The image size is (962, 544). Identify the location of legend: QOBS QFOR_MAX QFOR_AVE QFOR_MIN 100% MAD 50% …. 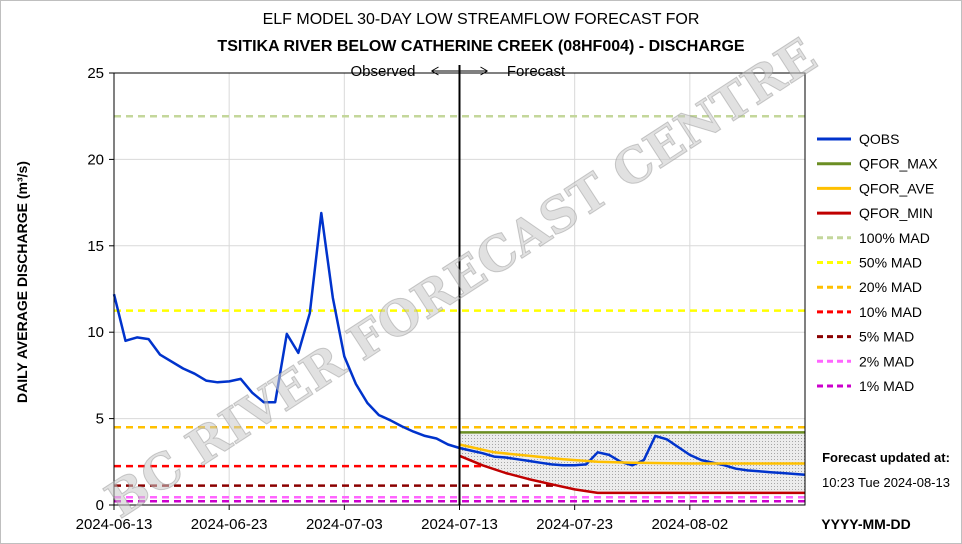
(877, 262).